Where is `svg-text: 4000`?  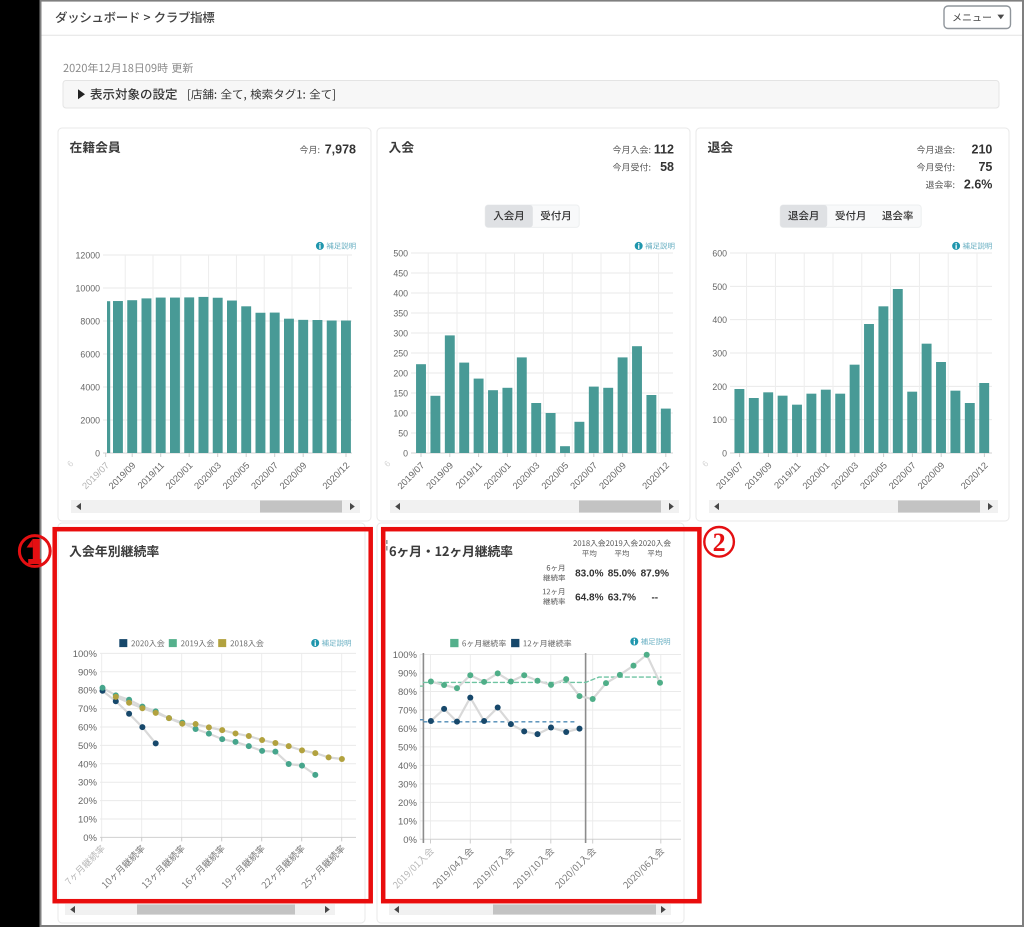
svg-text: 4000 is located at coordinates (90, 388).